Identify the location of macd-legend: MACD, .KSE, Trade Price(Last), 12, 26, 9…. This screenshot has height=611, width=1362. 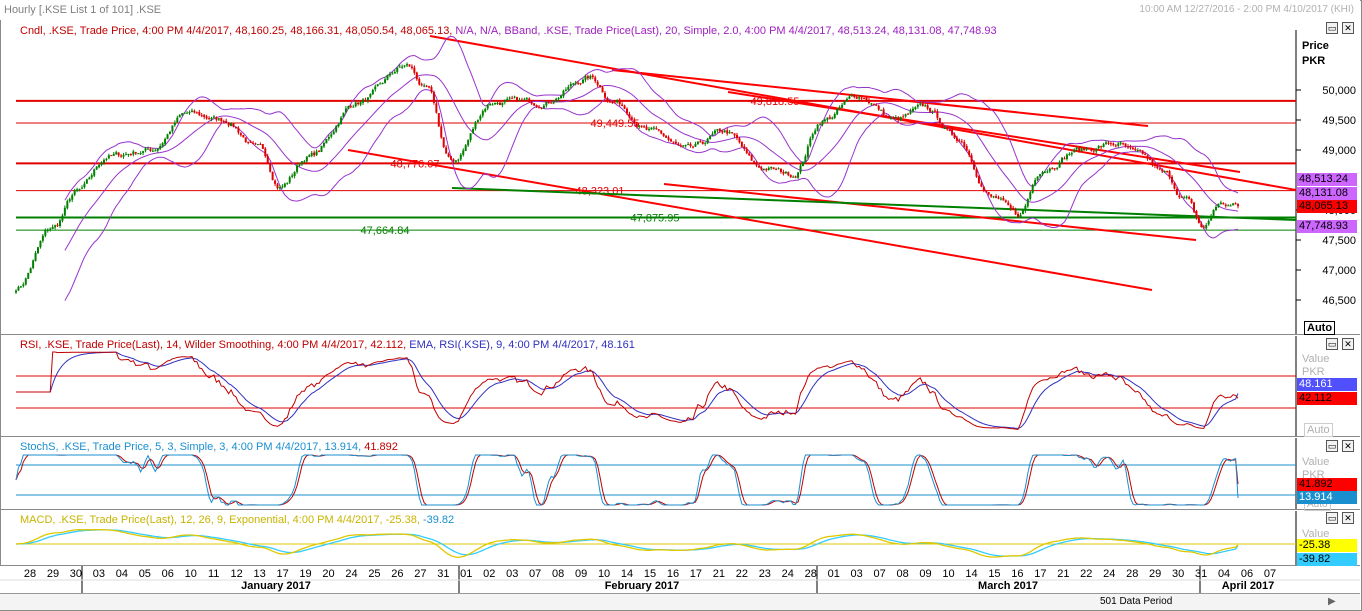
(237, 520).